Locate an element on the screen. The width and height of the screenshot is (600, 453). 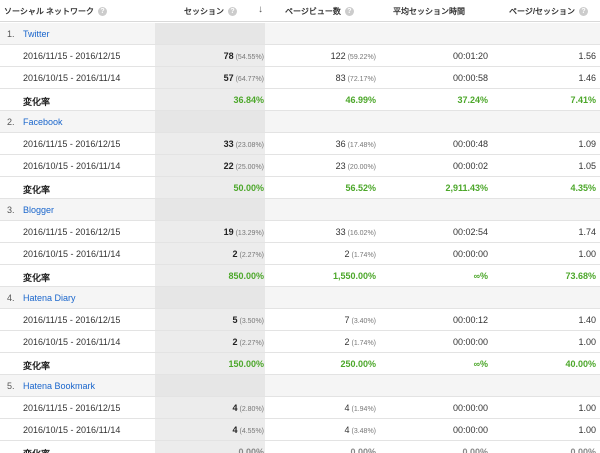
sessions-percent: (25.00%) is located at coordinates (249, 167).